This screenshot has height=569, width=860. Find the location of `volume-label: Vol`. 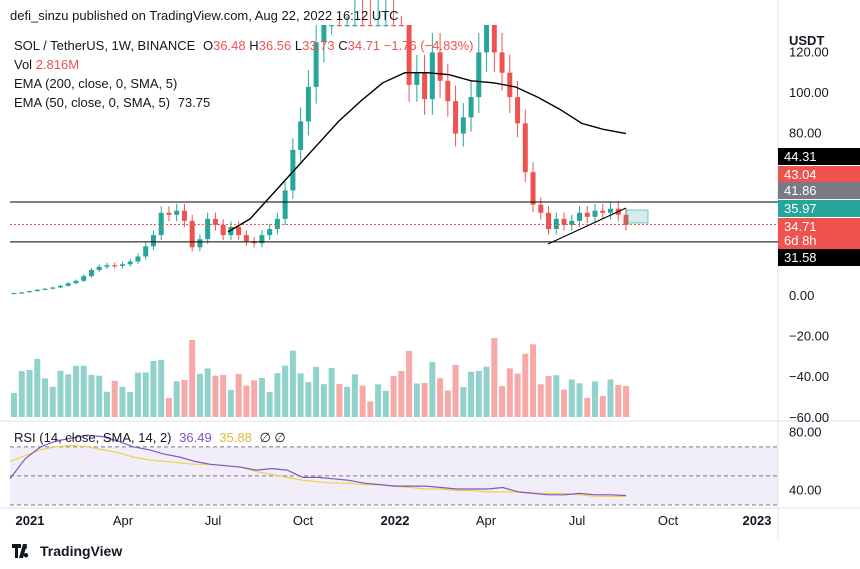

volume-label: Vol is located at coordinates (23, 64).